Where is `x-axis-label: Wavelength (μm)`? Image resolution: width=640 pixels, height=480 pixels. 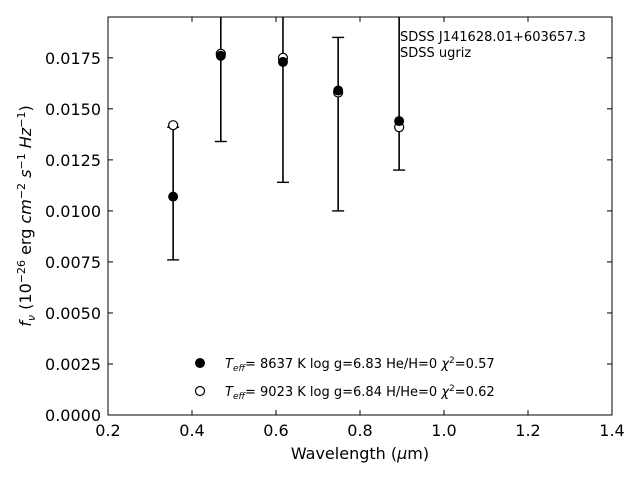 x-axis-label: Wavelength (μm) is located at coordinates (360, 453).